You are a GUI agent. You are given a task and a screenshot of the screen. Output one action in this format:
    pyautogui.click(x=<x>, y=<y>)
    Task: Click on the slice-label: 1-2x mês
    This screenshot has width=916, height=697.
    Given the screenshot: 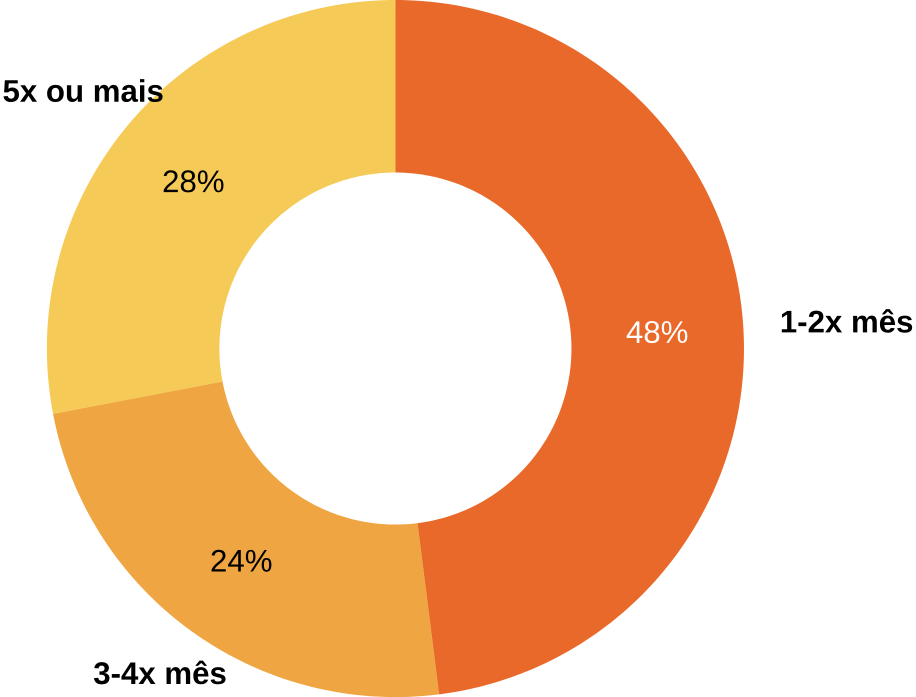 What is the action you would take?
    pyautogui.click(x=847, y=321)
    